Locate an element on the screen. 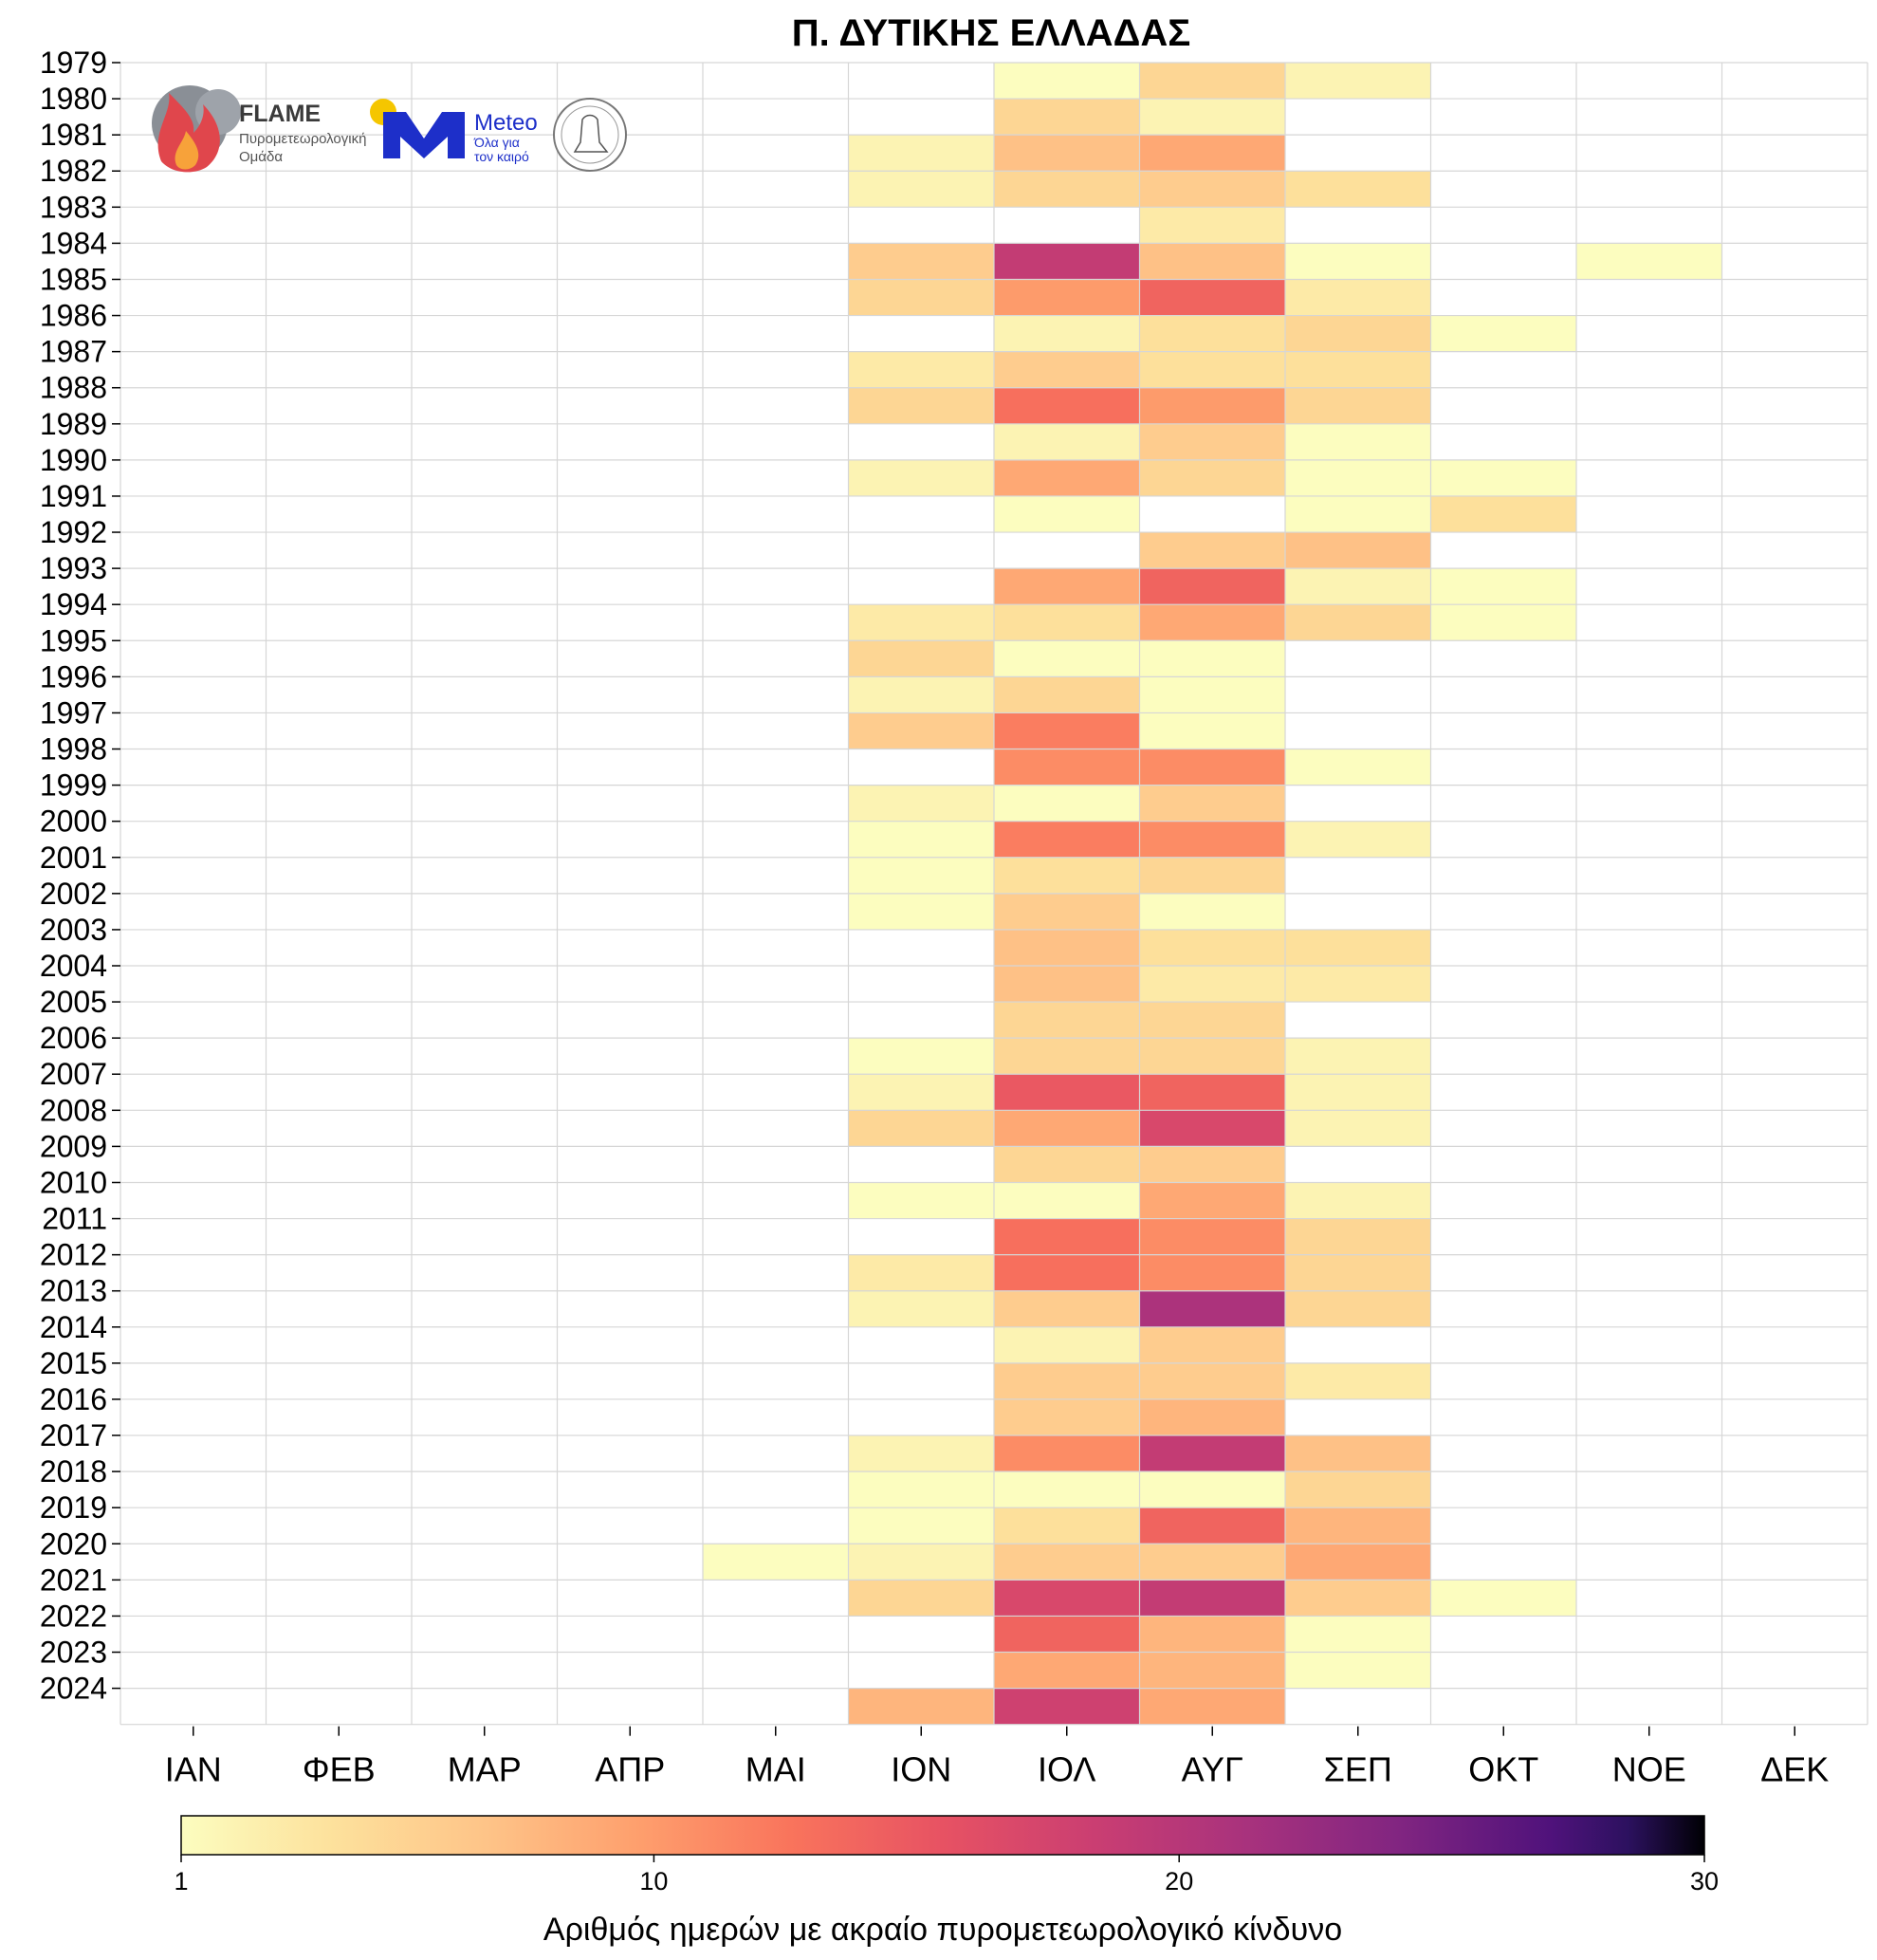  observatory-seal is located at coordinates (590, 135).